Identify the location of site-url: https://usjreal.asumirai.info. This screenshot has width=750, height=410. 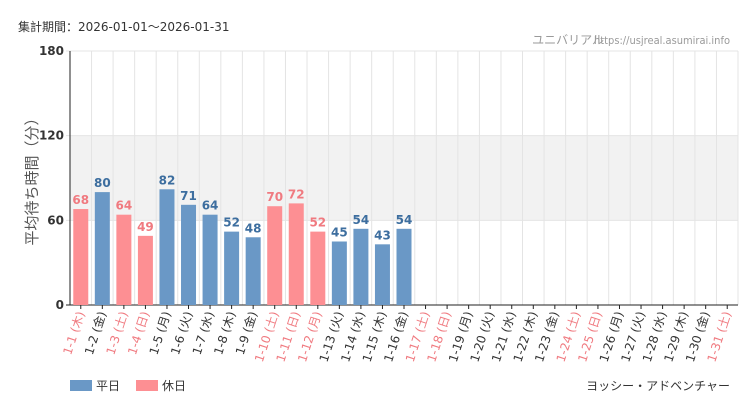
(662, 40).